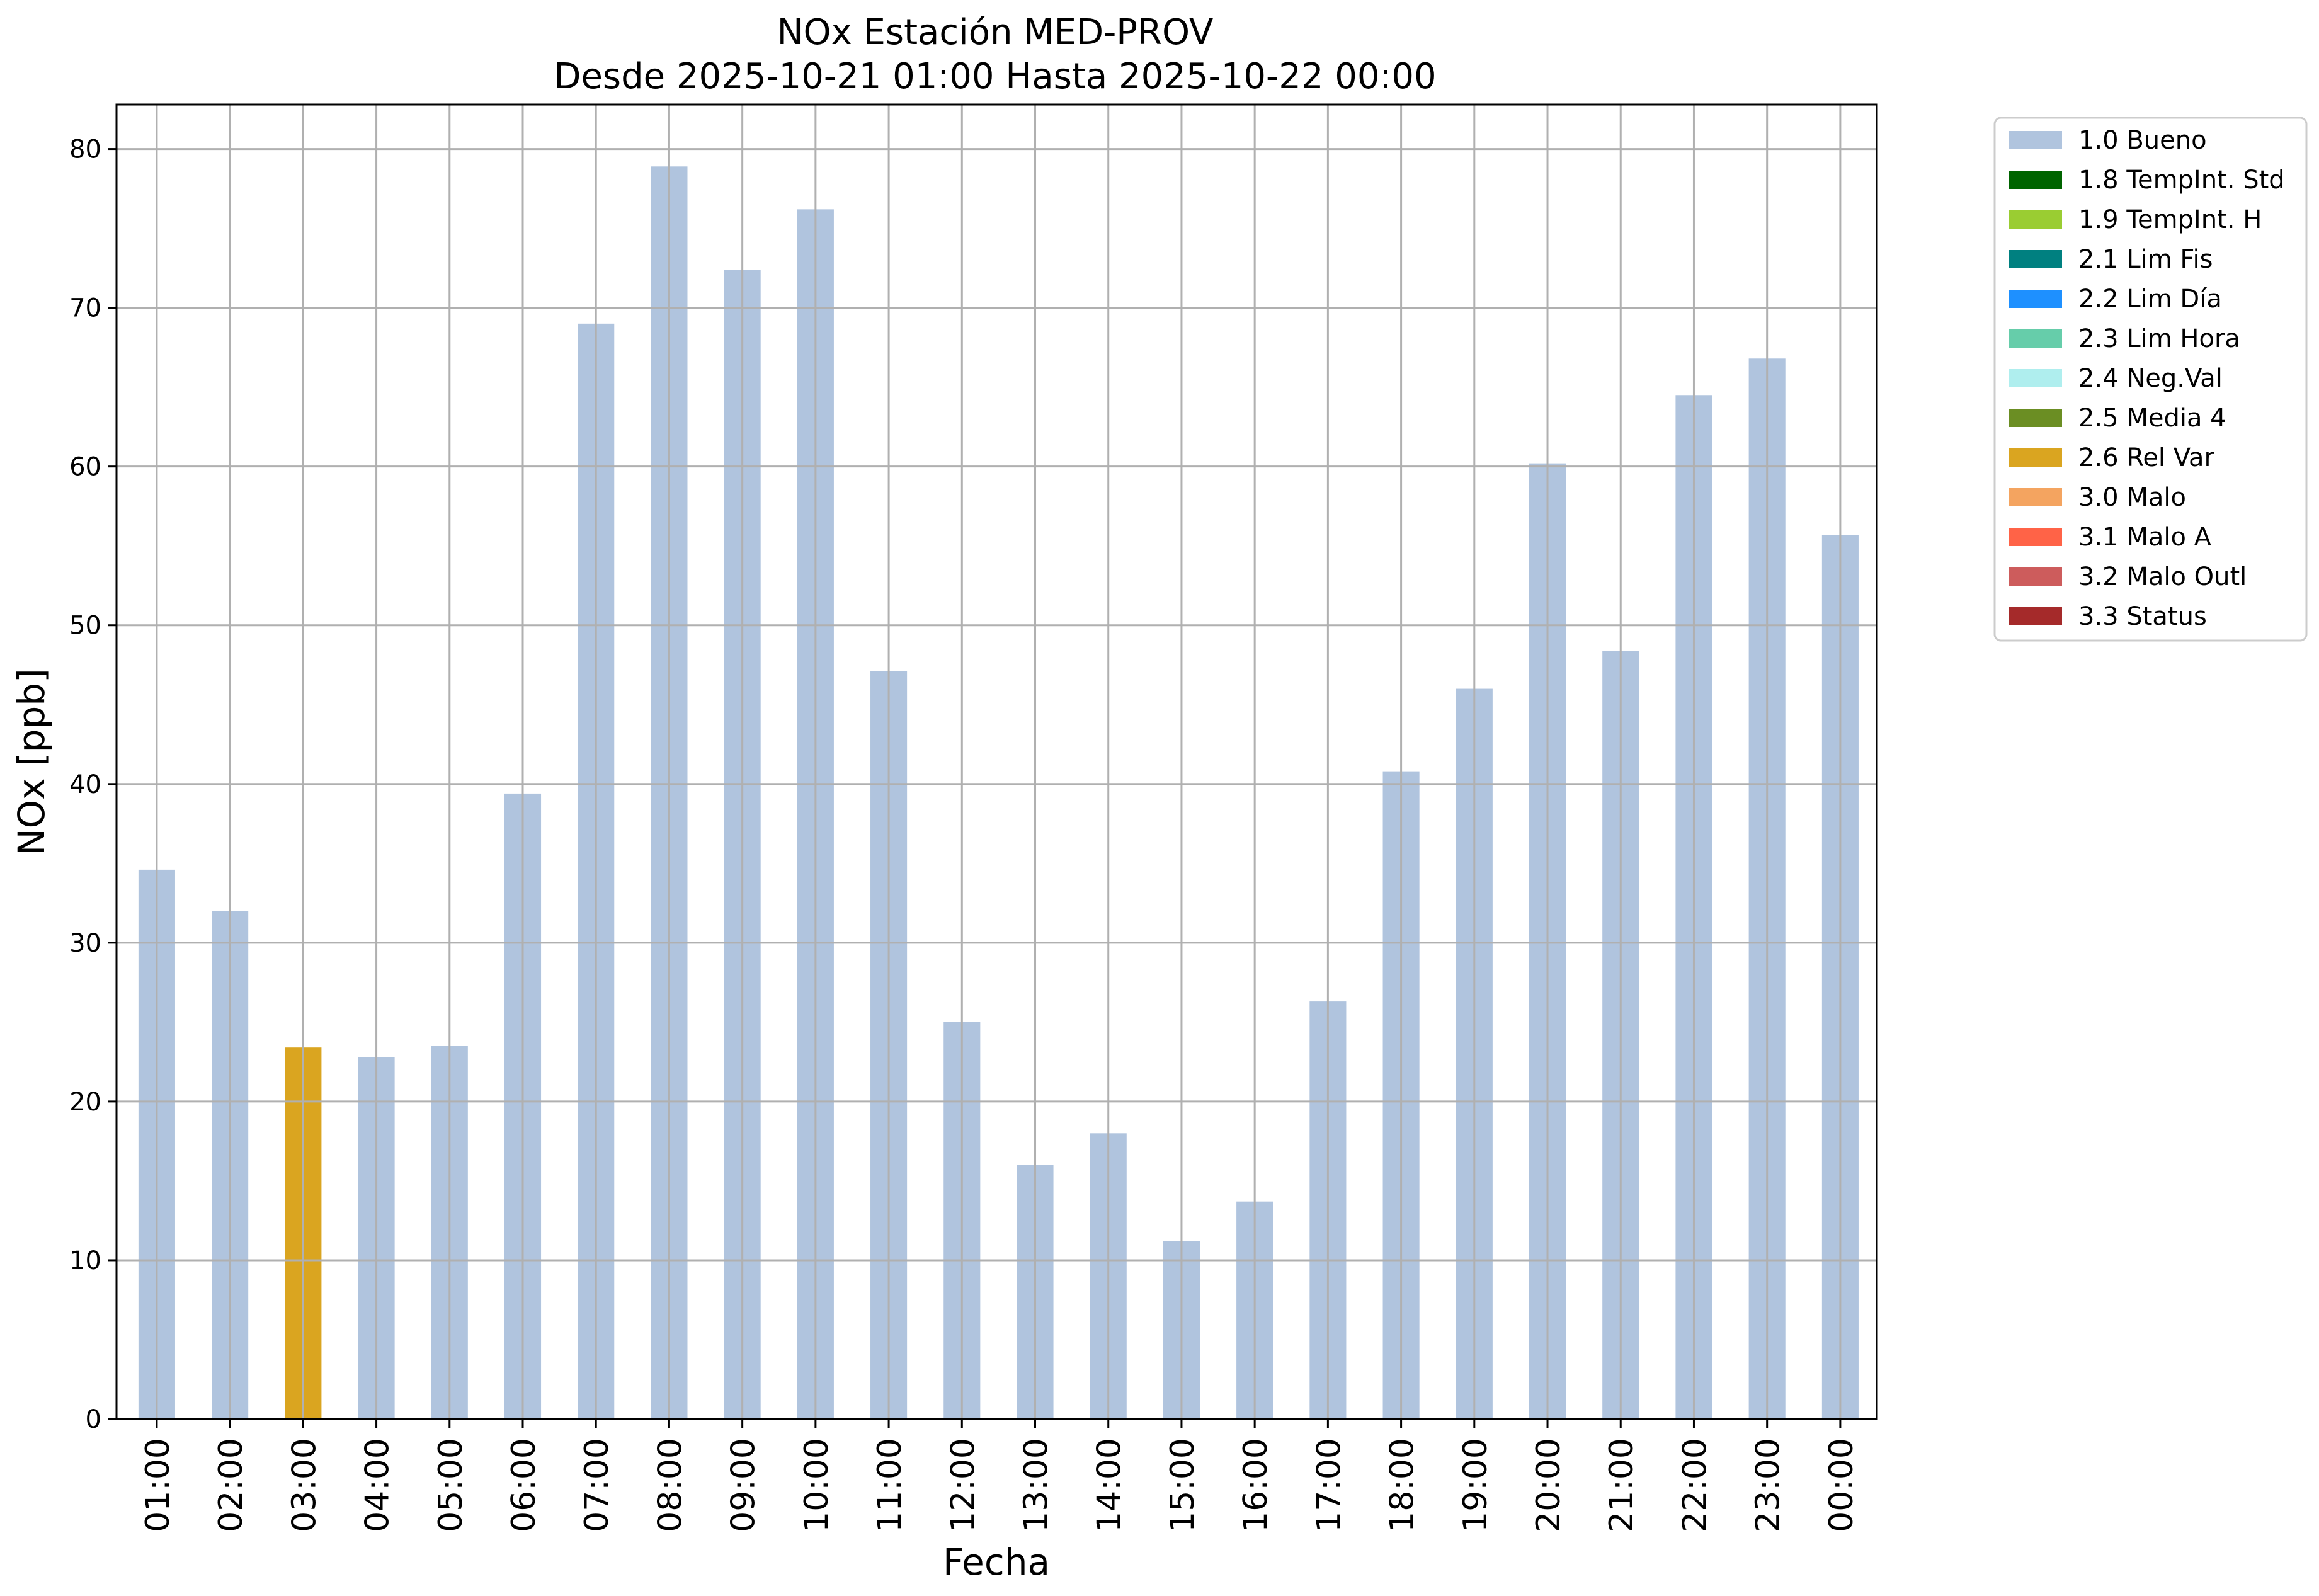 The width and height of the screenshot is (2319, 1596). Describe the element at coordinates (963, 1485) in the screenshot. I see `x-tick-label: 12:00` at that location.